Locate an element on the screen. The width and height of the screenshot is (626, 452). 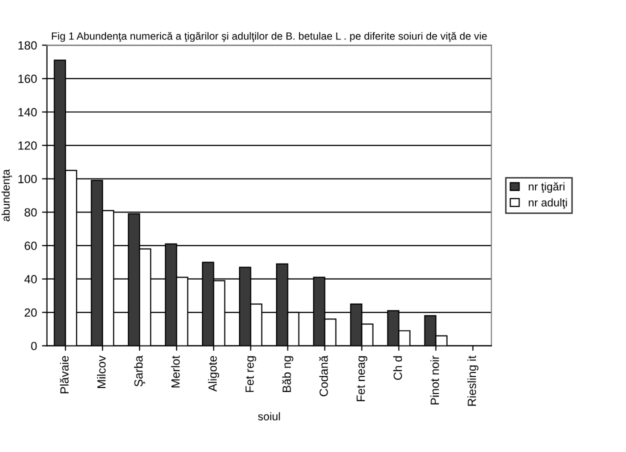
x-axis-title: soiul is located at coordinates (269, 416).